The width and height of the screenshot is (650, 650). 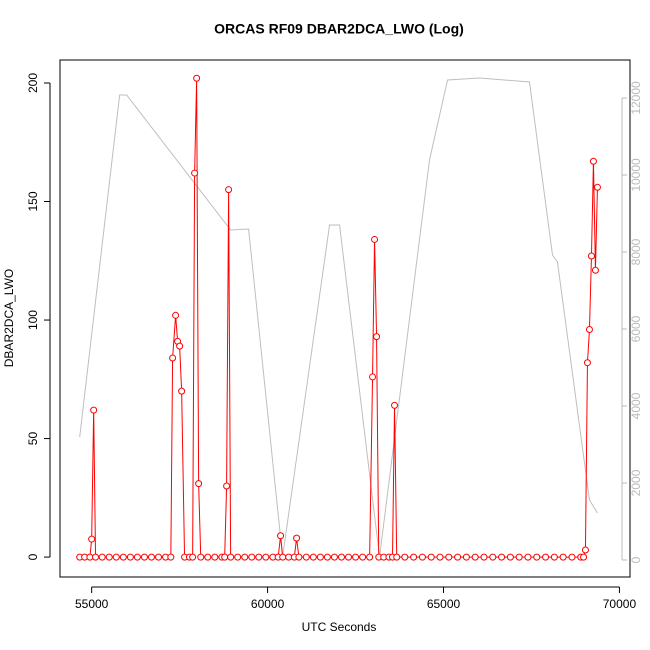 What do you see at coordinates (636, 482) in the screenshot?
I see `y2-tick-label: 2000` at bounding box center [636, 482].